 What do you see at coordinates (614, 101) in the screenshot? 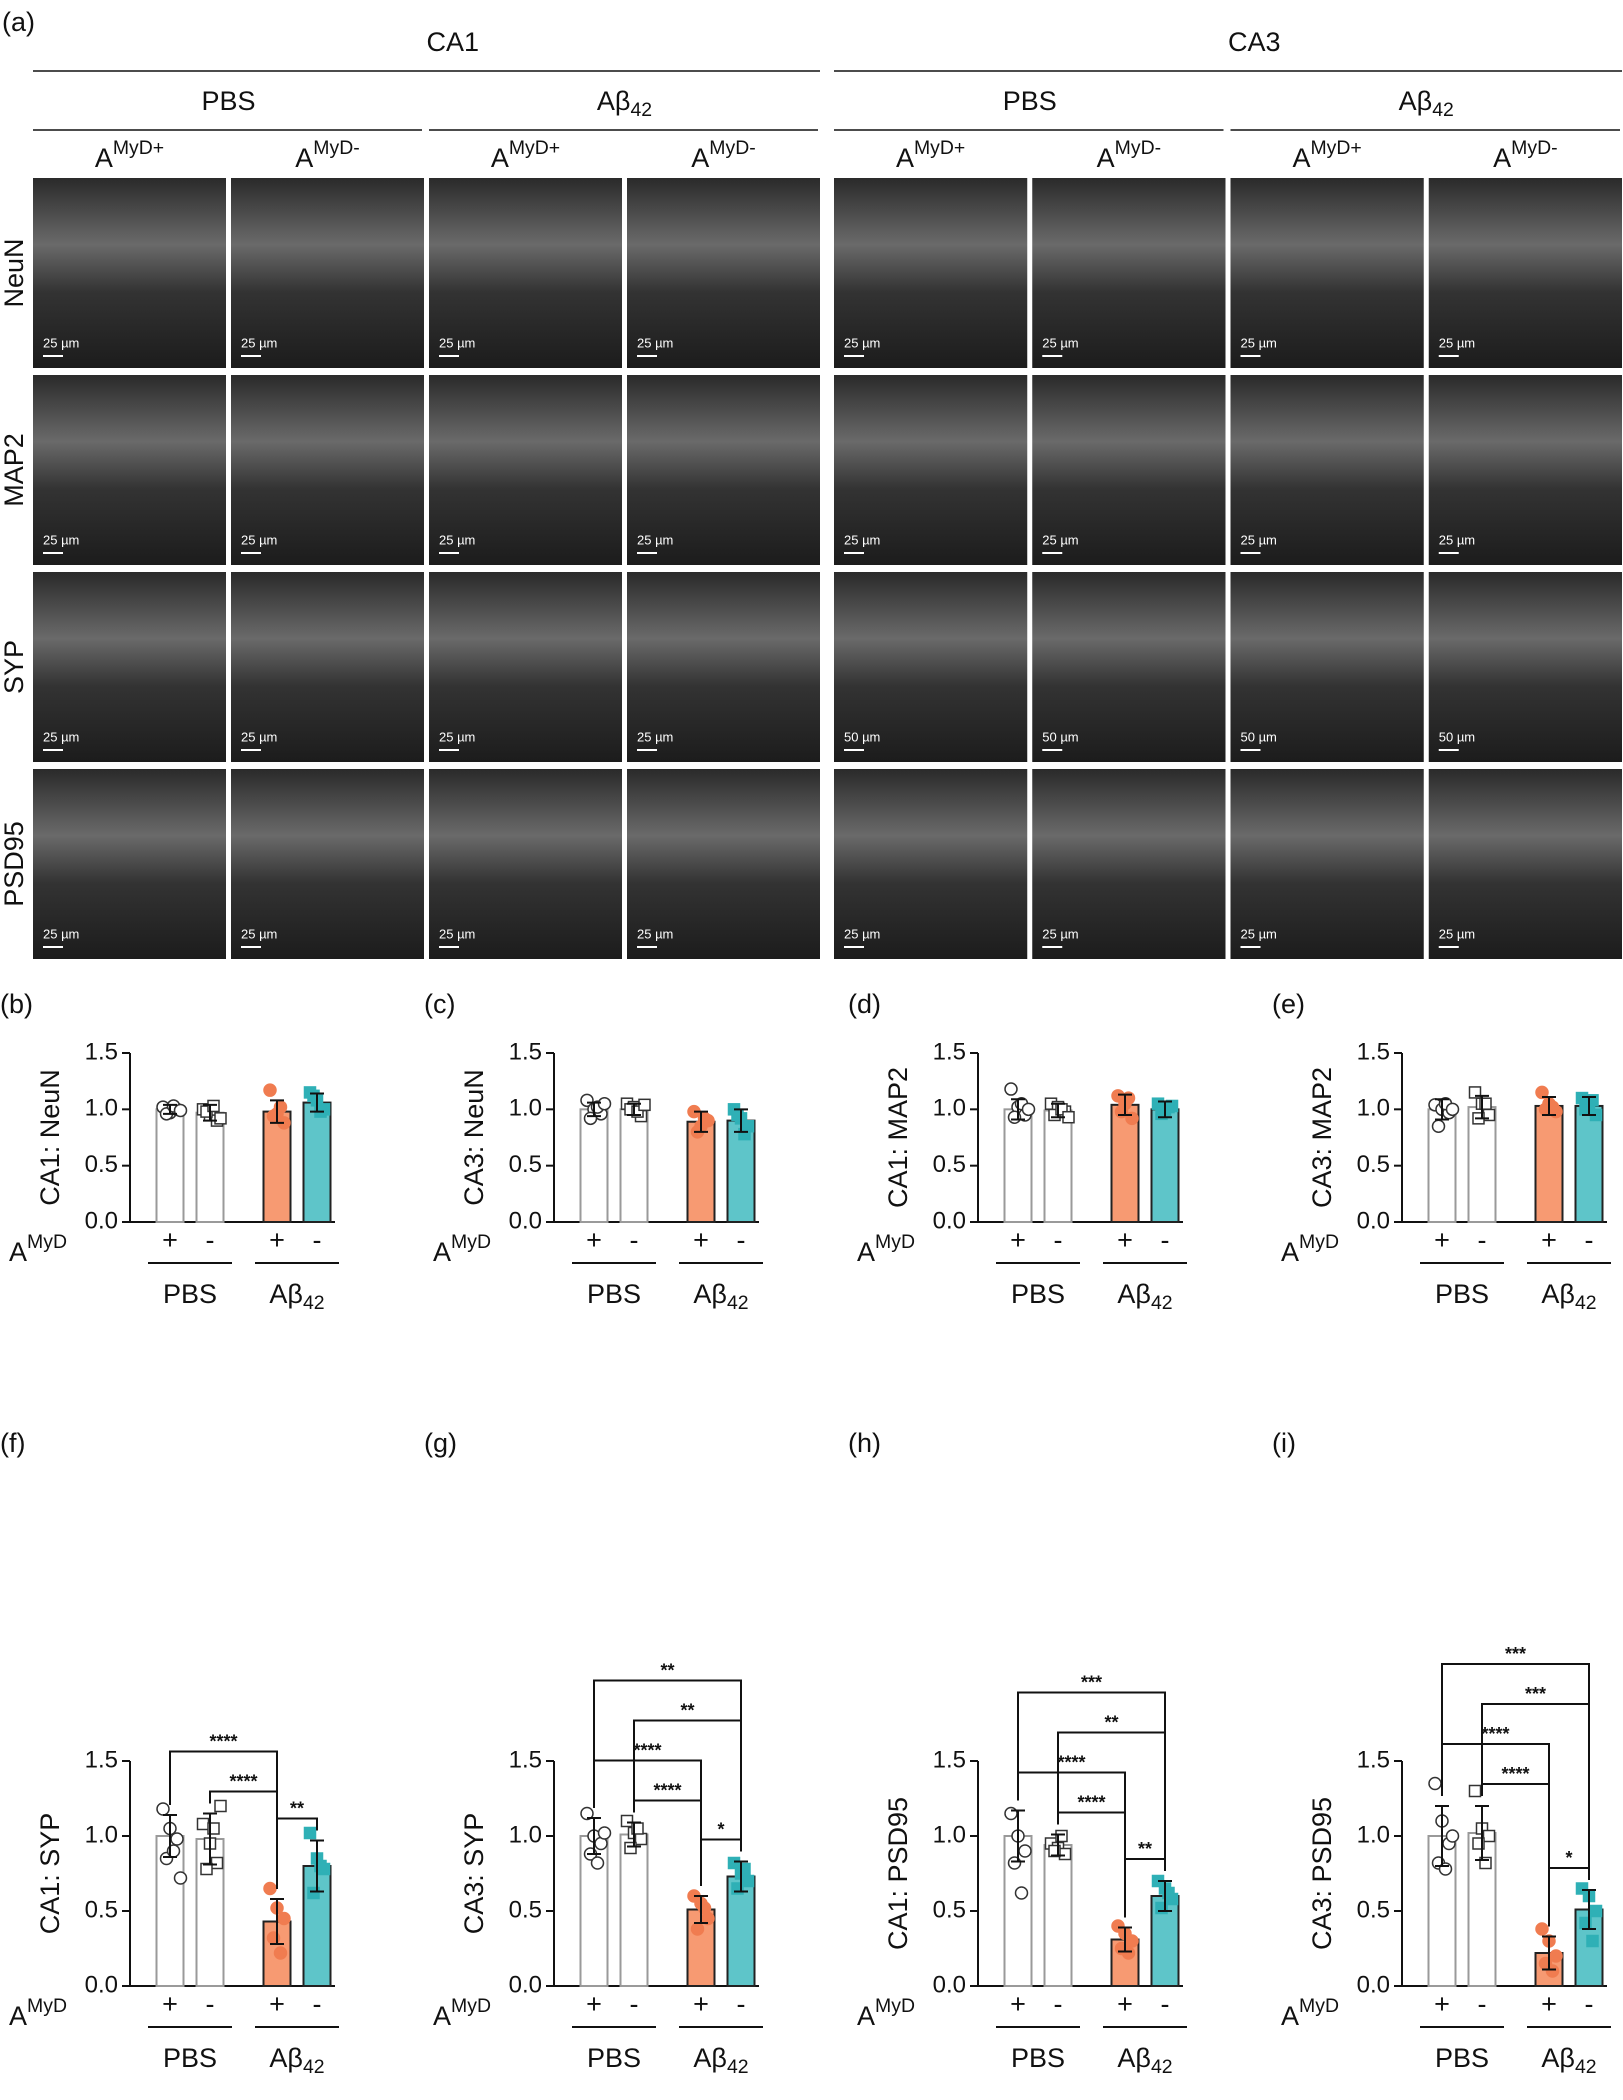
I see `condition-label-base: Aβ` at bounding box center [614, 101].